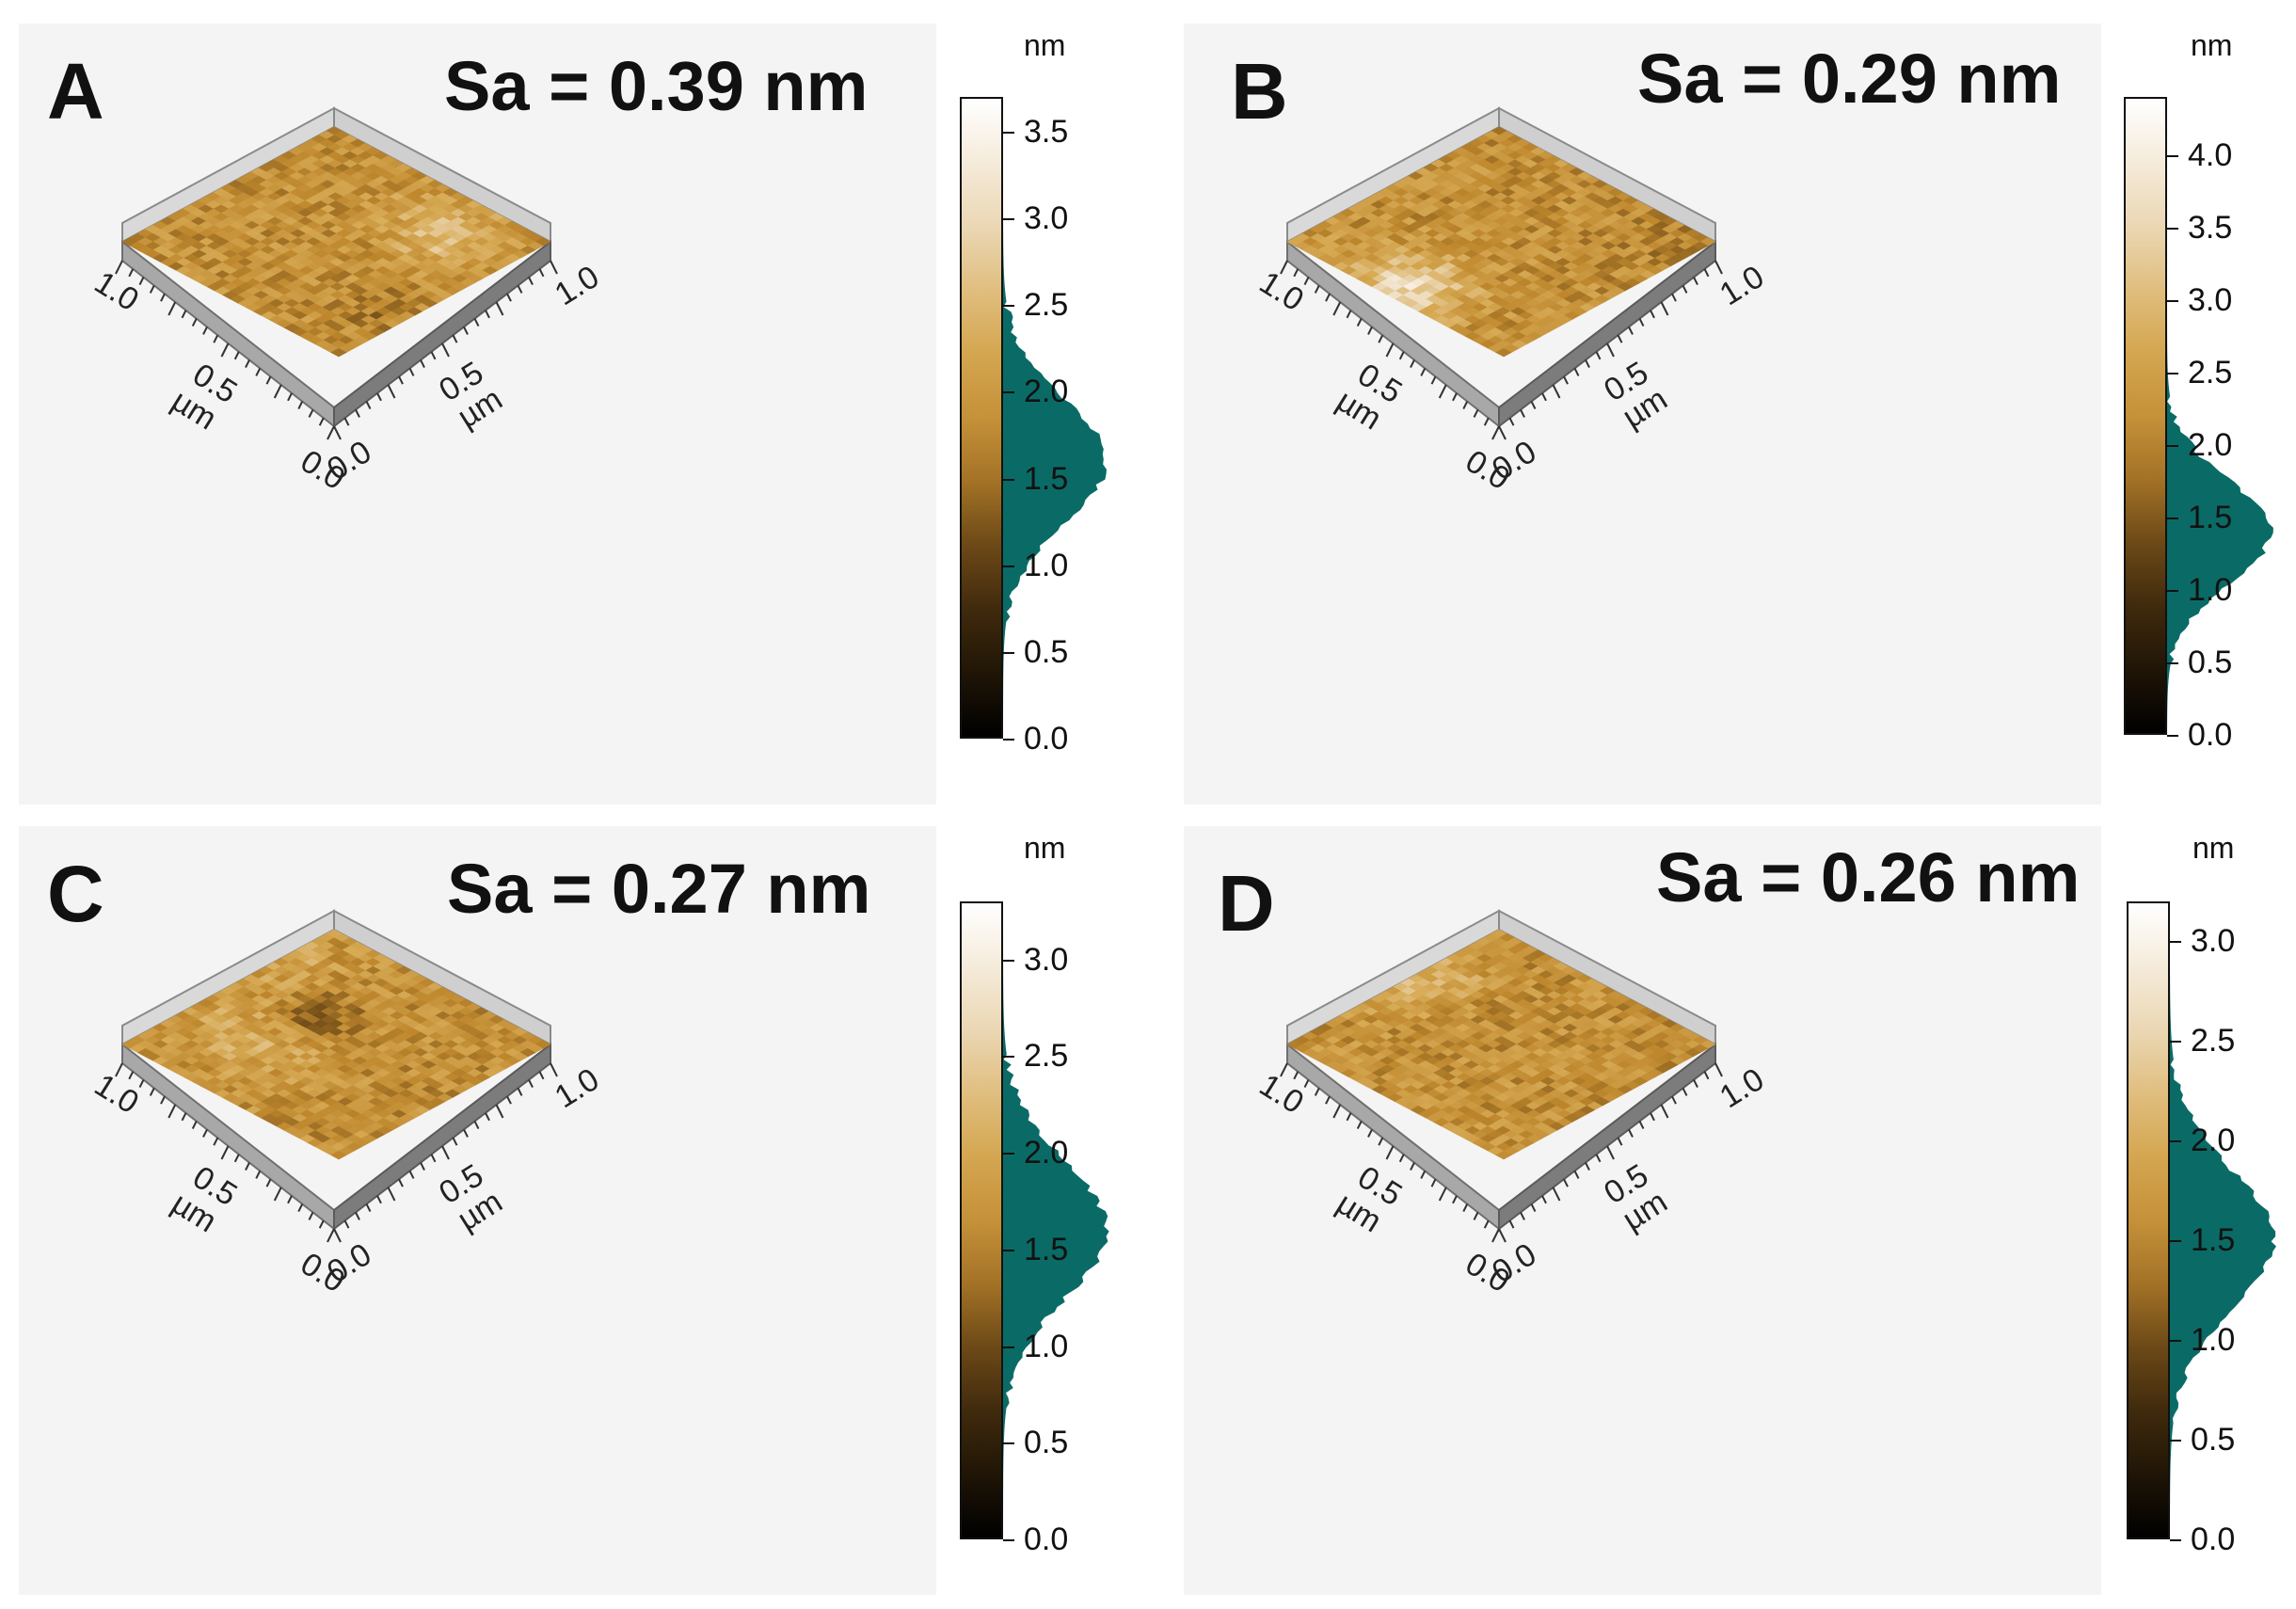 The image size is (2296, 1609). I want to click on sa-roughness-label: Sa = 0.29 nm, so click(1849, 79).